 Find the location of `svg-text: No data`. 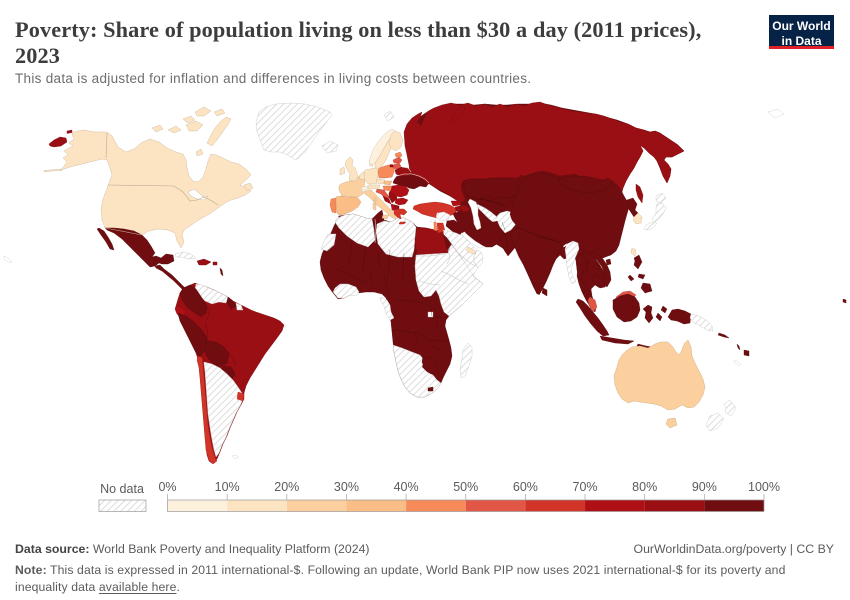

svg-text: No data is located at coordinates (122, 489).